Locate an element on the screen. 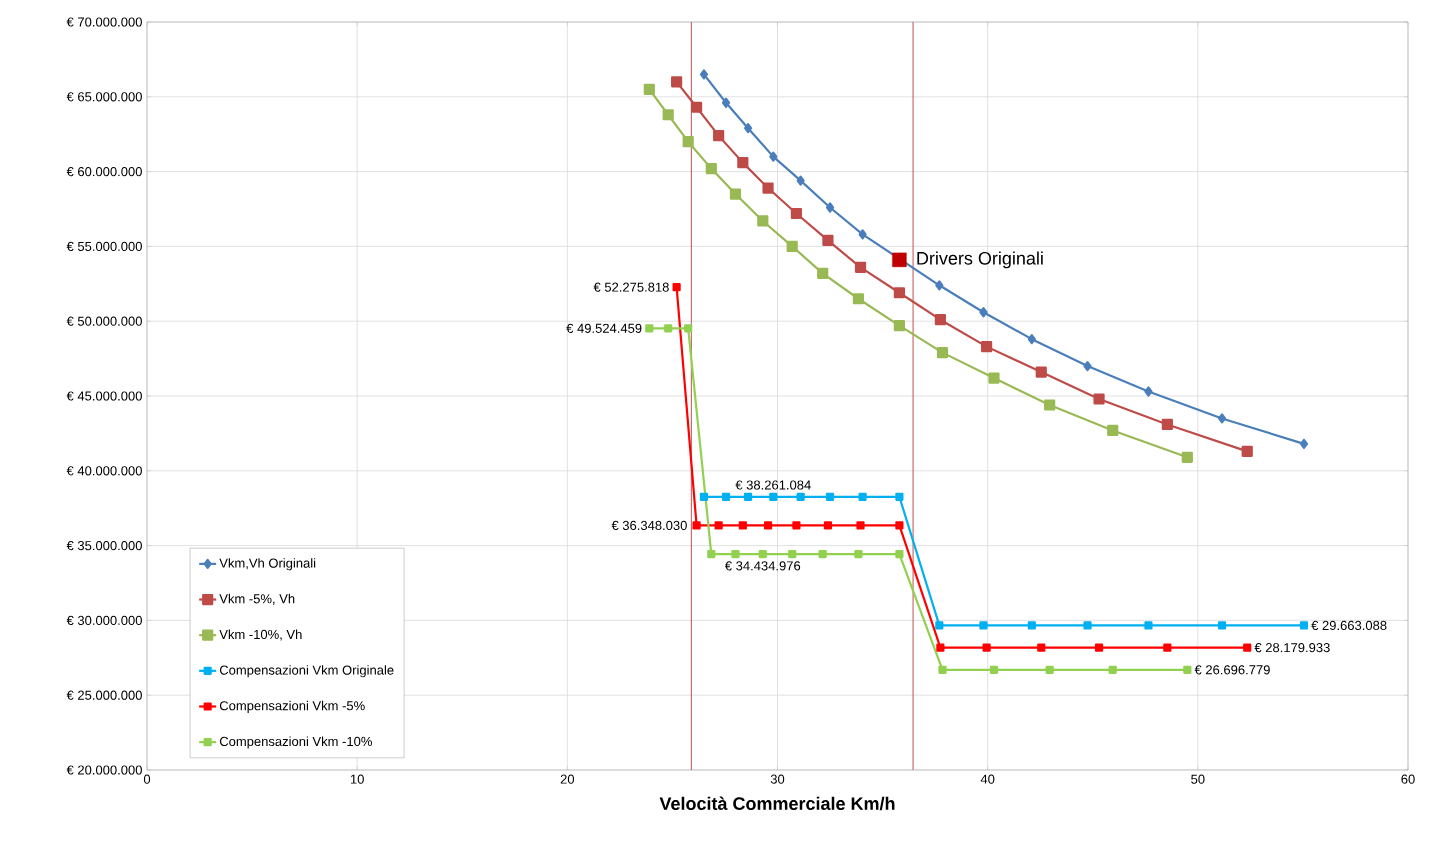 Image resolution: width=1441 pixels, height=846 pixels. x-axis-title: Velocità Commerciale Km/h is located at coordinates (777, 803).